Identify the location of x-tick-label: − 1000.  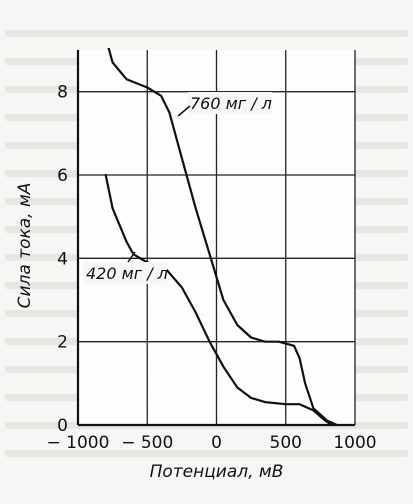
(78, 443).